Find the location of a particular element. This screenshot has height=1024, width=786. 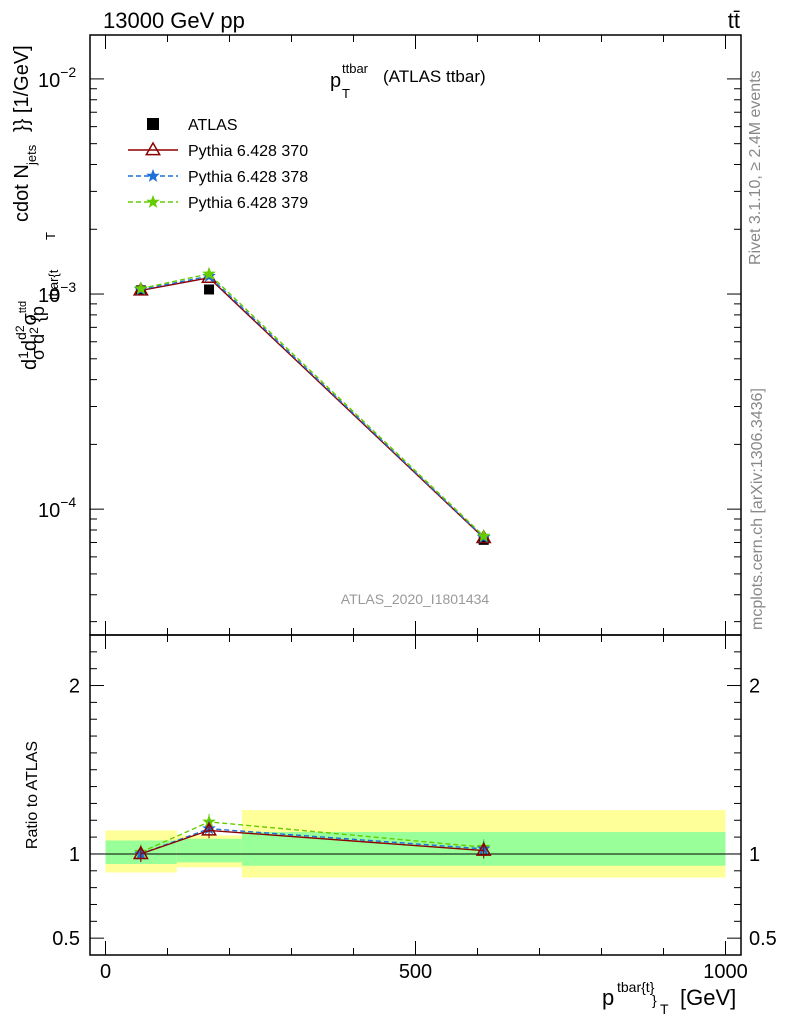

legend-entry: Pythia 6.428 379 is located at coordinates (218, 203).